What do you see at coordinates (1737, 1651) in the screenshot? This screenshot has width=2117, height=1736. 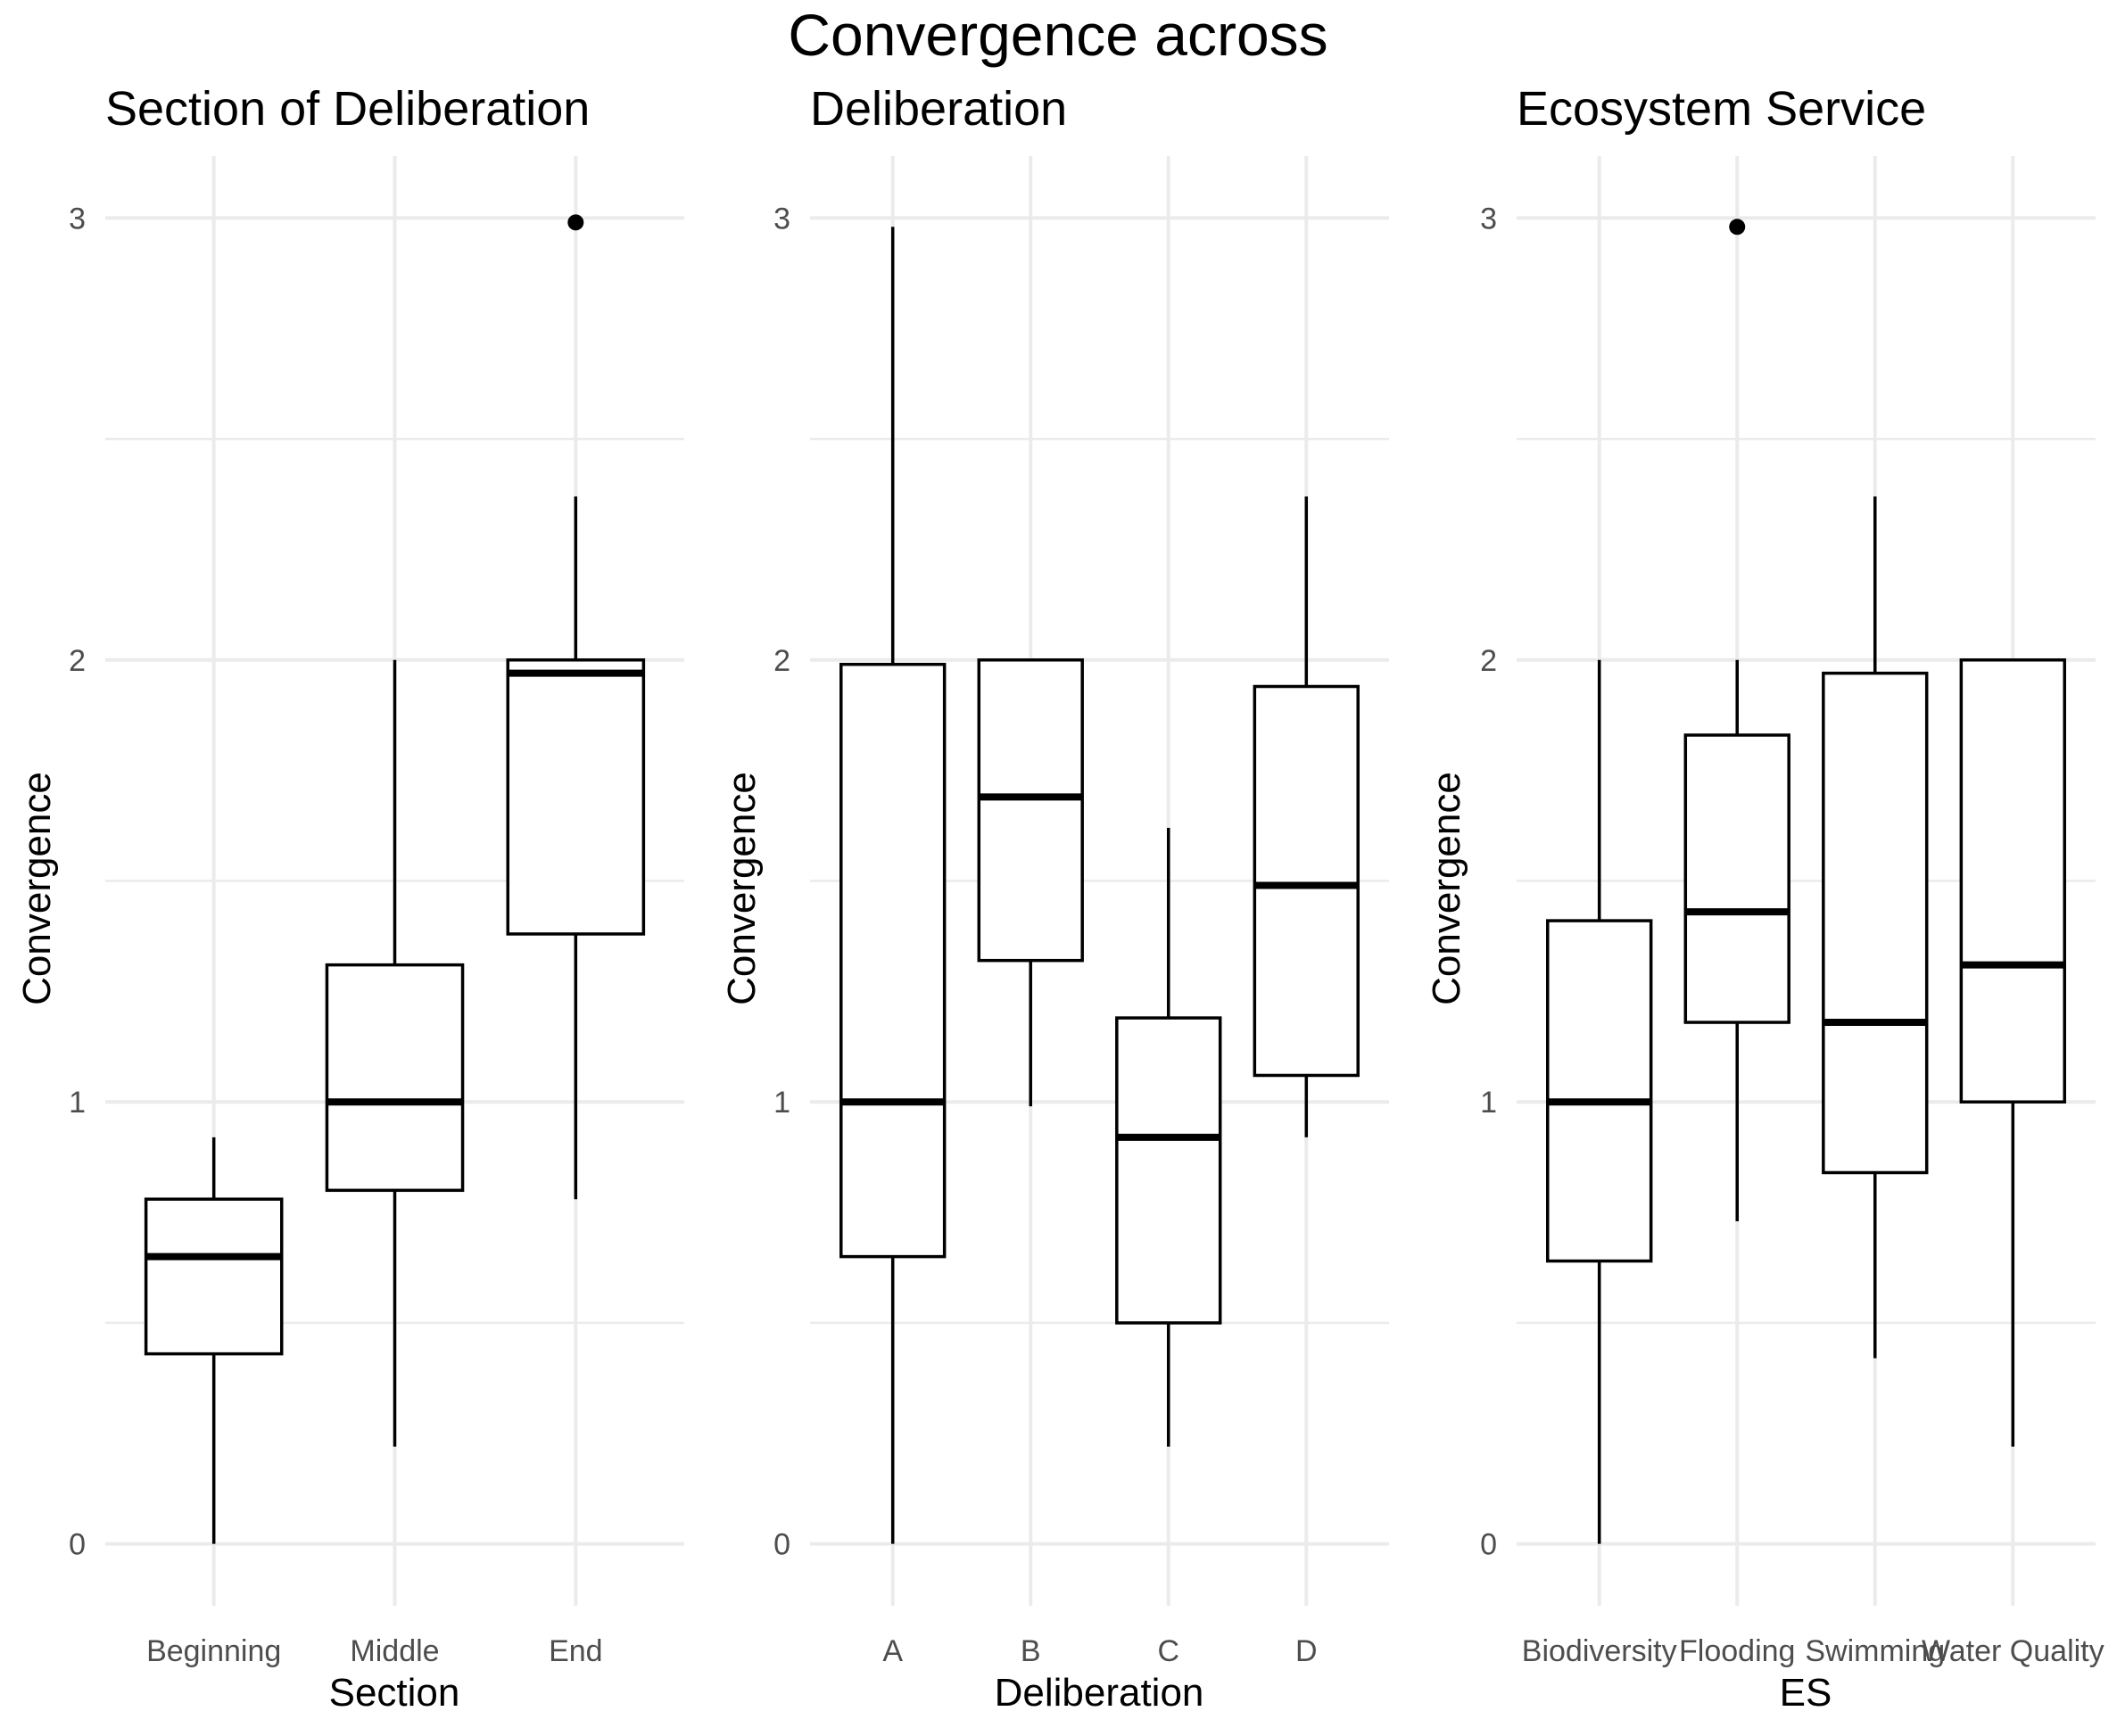 I see `x-tick-label: Flooding` at bounding box center [1737, 1651].